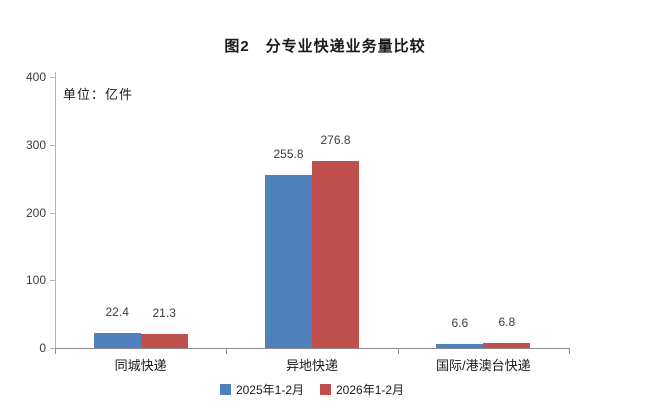 This screenshot has height=418, width=650. What do you see at coordinates (312, 365) in the screenshot?
I see `x-axis-category-label: 异地快递` at bounding box center [312, 365].